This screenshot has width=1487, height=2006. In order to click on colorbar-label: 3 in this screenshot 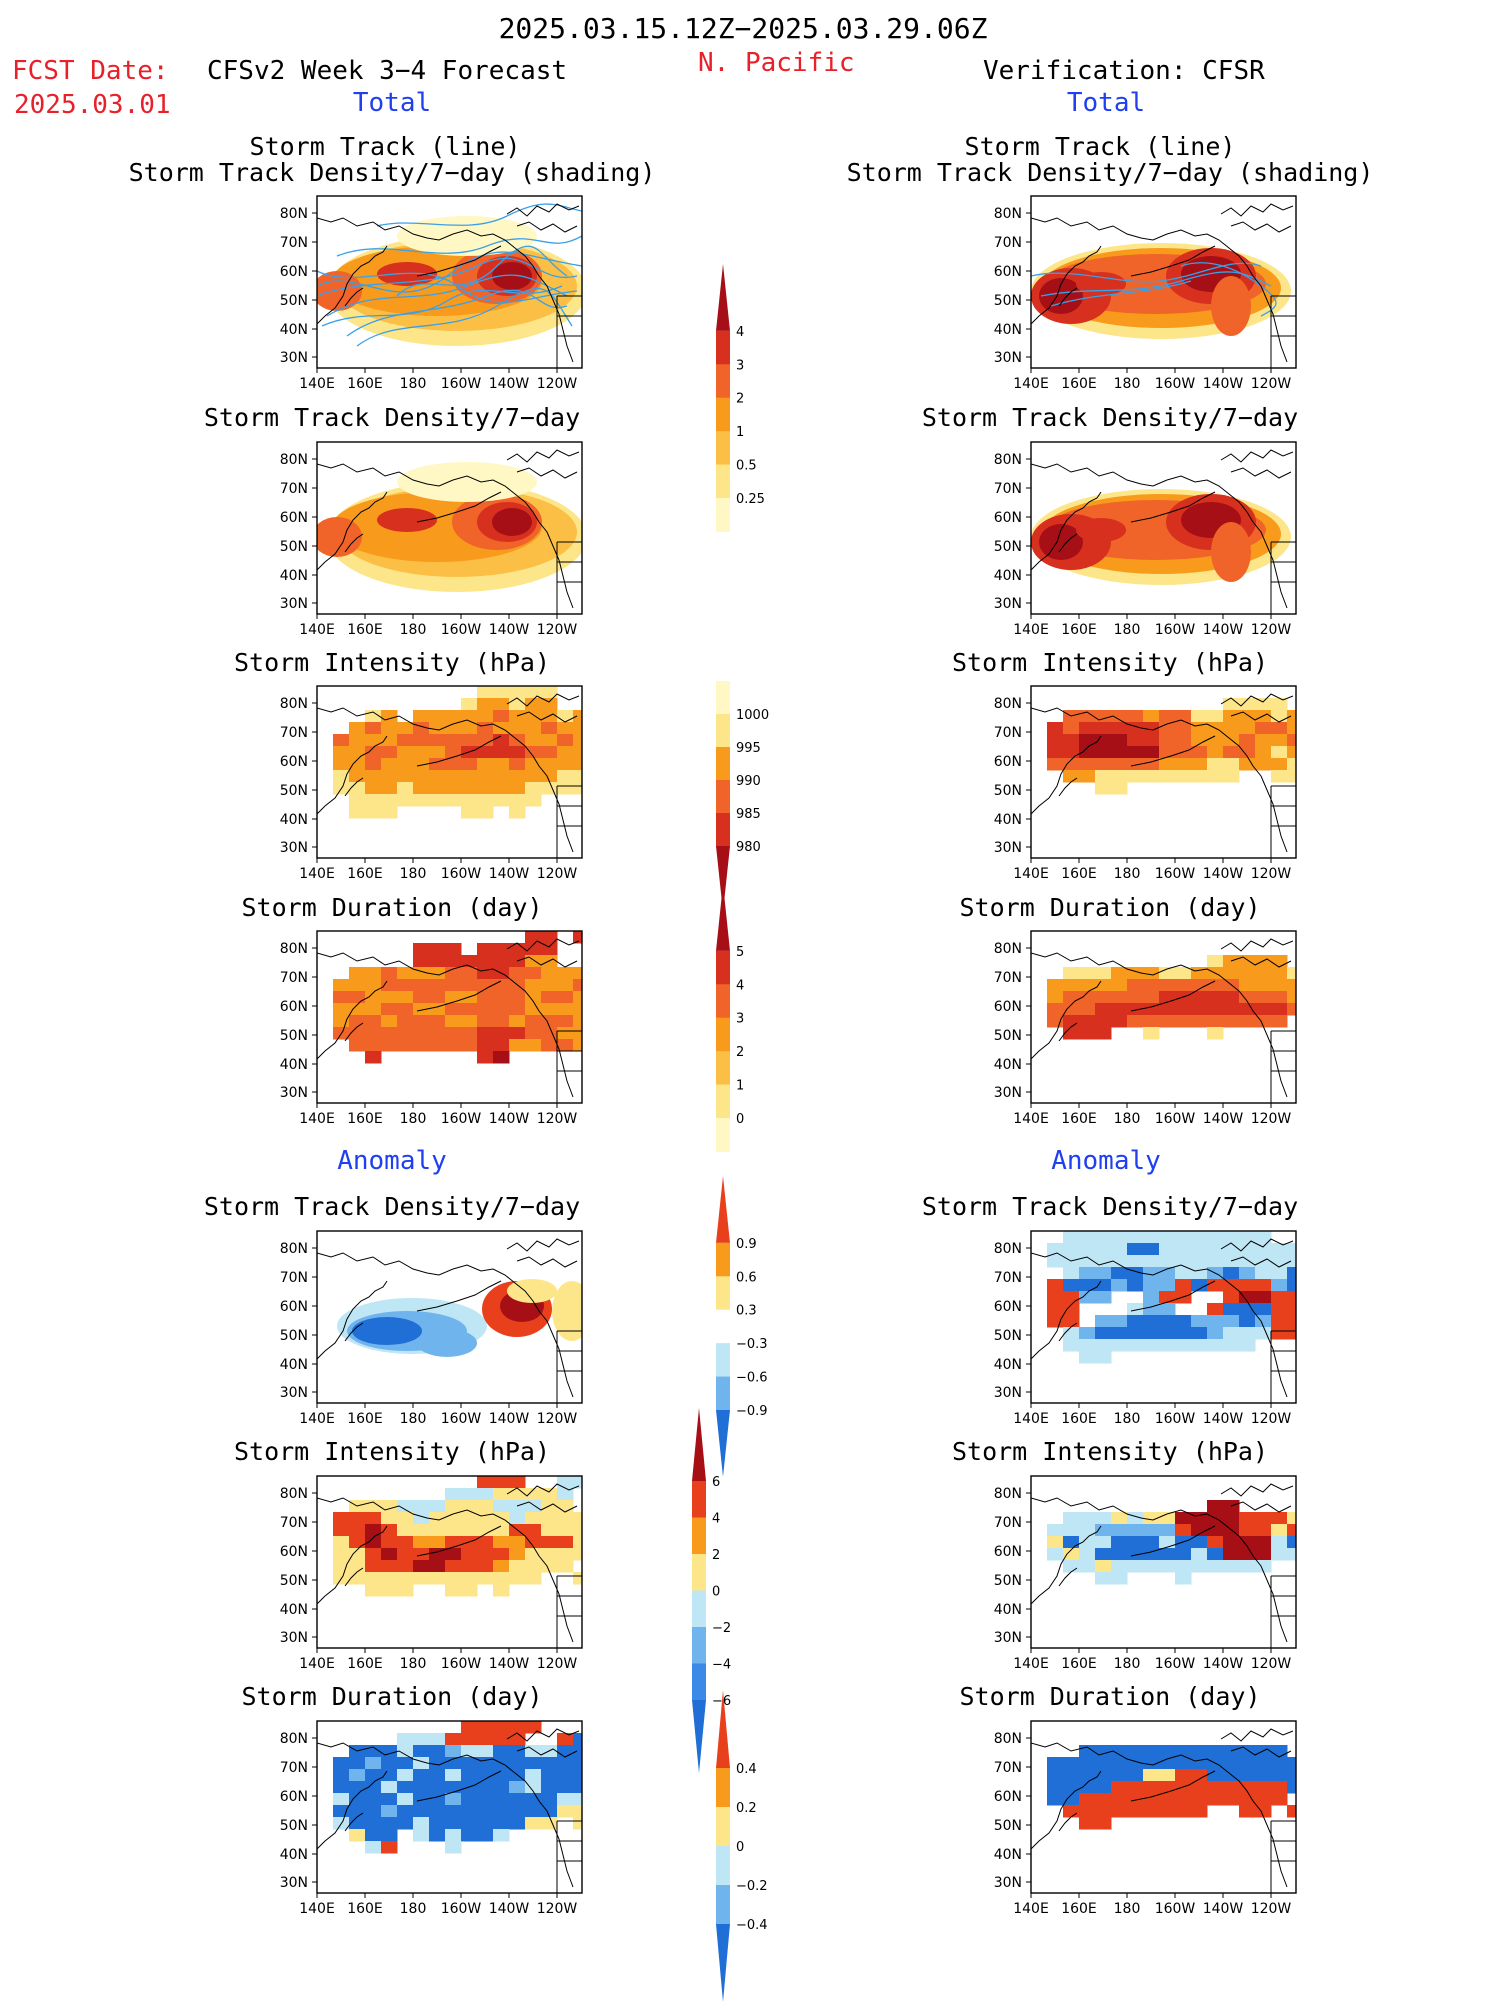, I will do `click(740, 1019)`.